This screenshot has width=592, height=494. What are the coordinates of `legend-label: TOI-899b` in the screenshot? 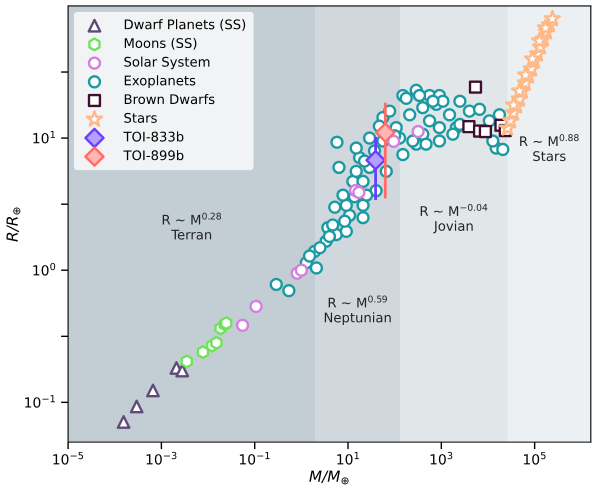 It's located at (153, 155).